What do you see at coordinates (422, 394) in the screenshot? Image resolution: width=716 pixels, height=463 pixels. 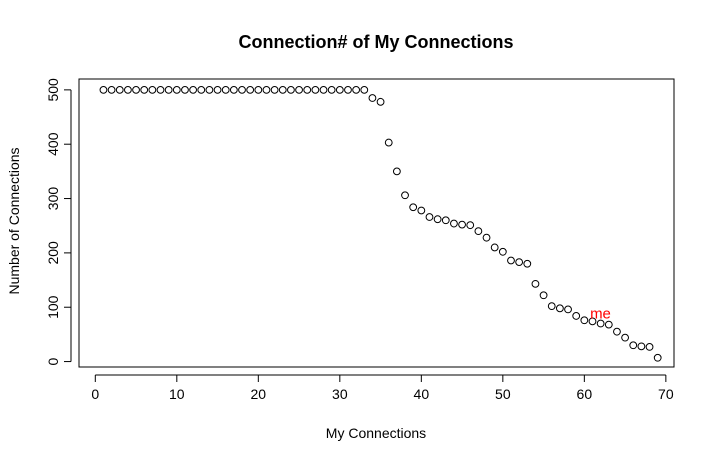 I see `x-tick-label: 40` at bounding box center [422, 394].